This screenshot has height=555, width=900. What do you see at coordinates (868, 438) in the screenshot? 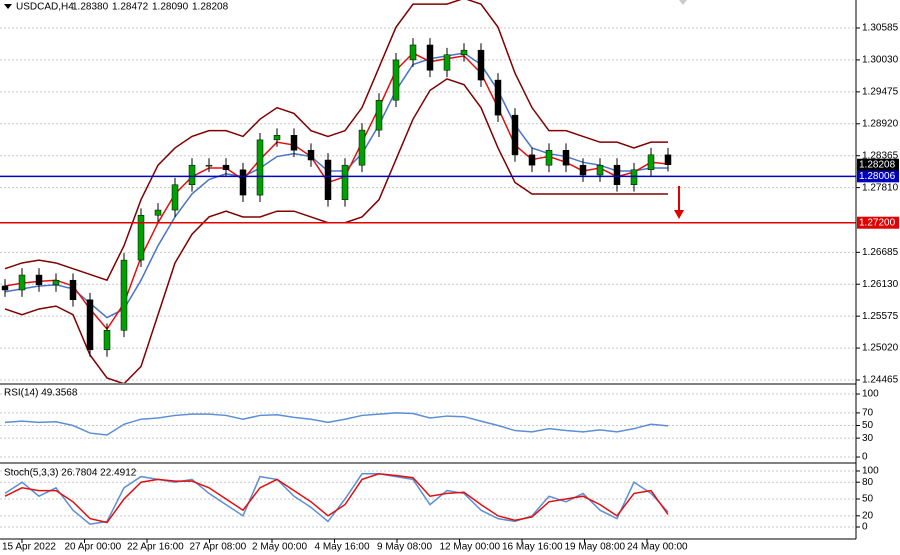
I see `y-tick-label: 30` at bounding box center [868, 438].